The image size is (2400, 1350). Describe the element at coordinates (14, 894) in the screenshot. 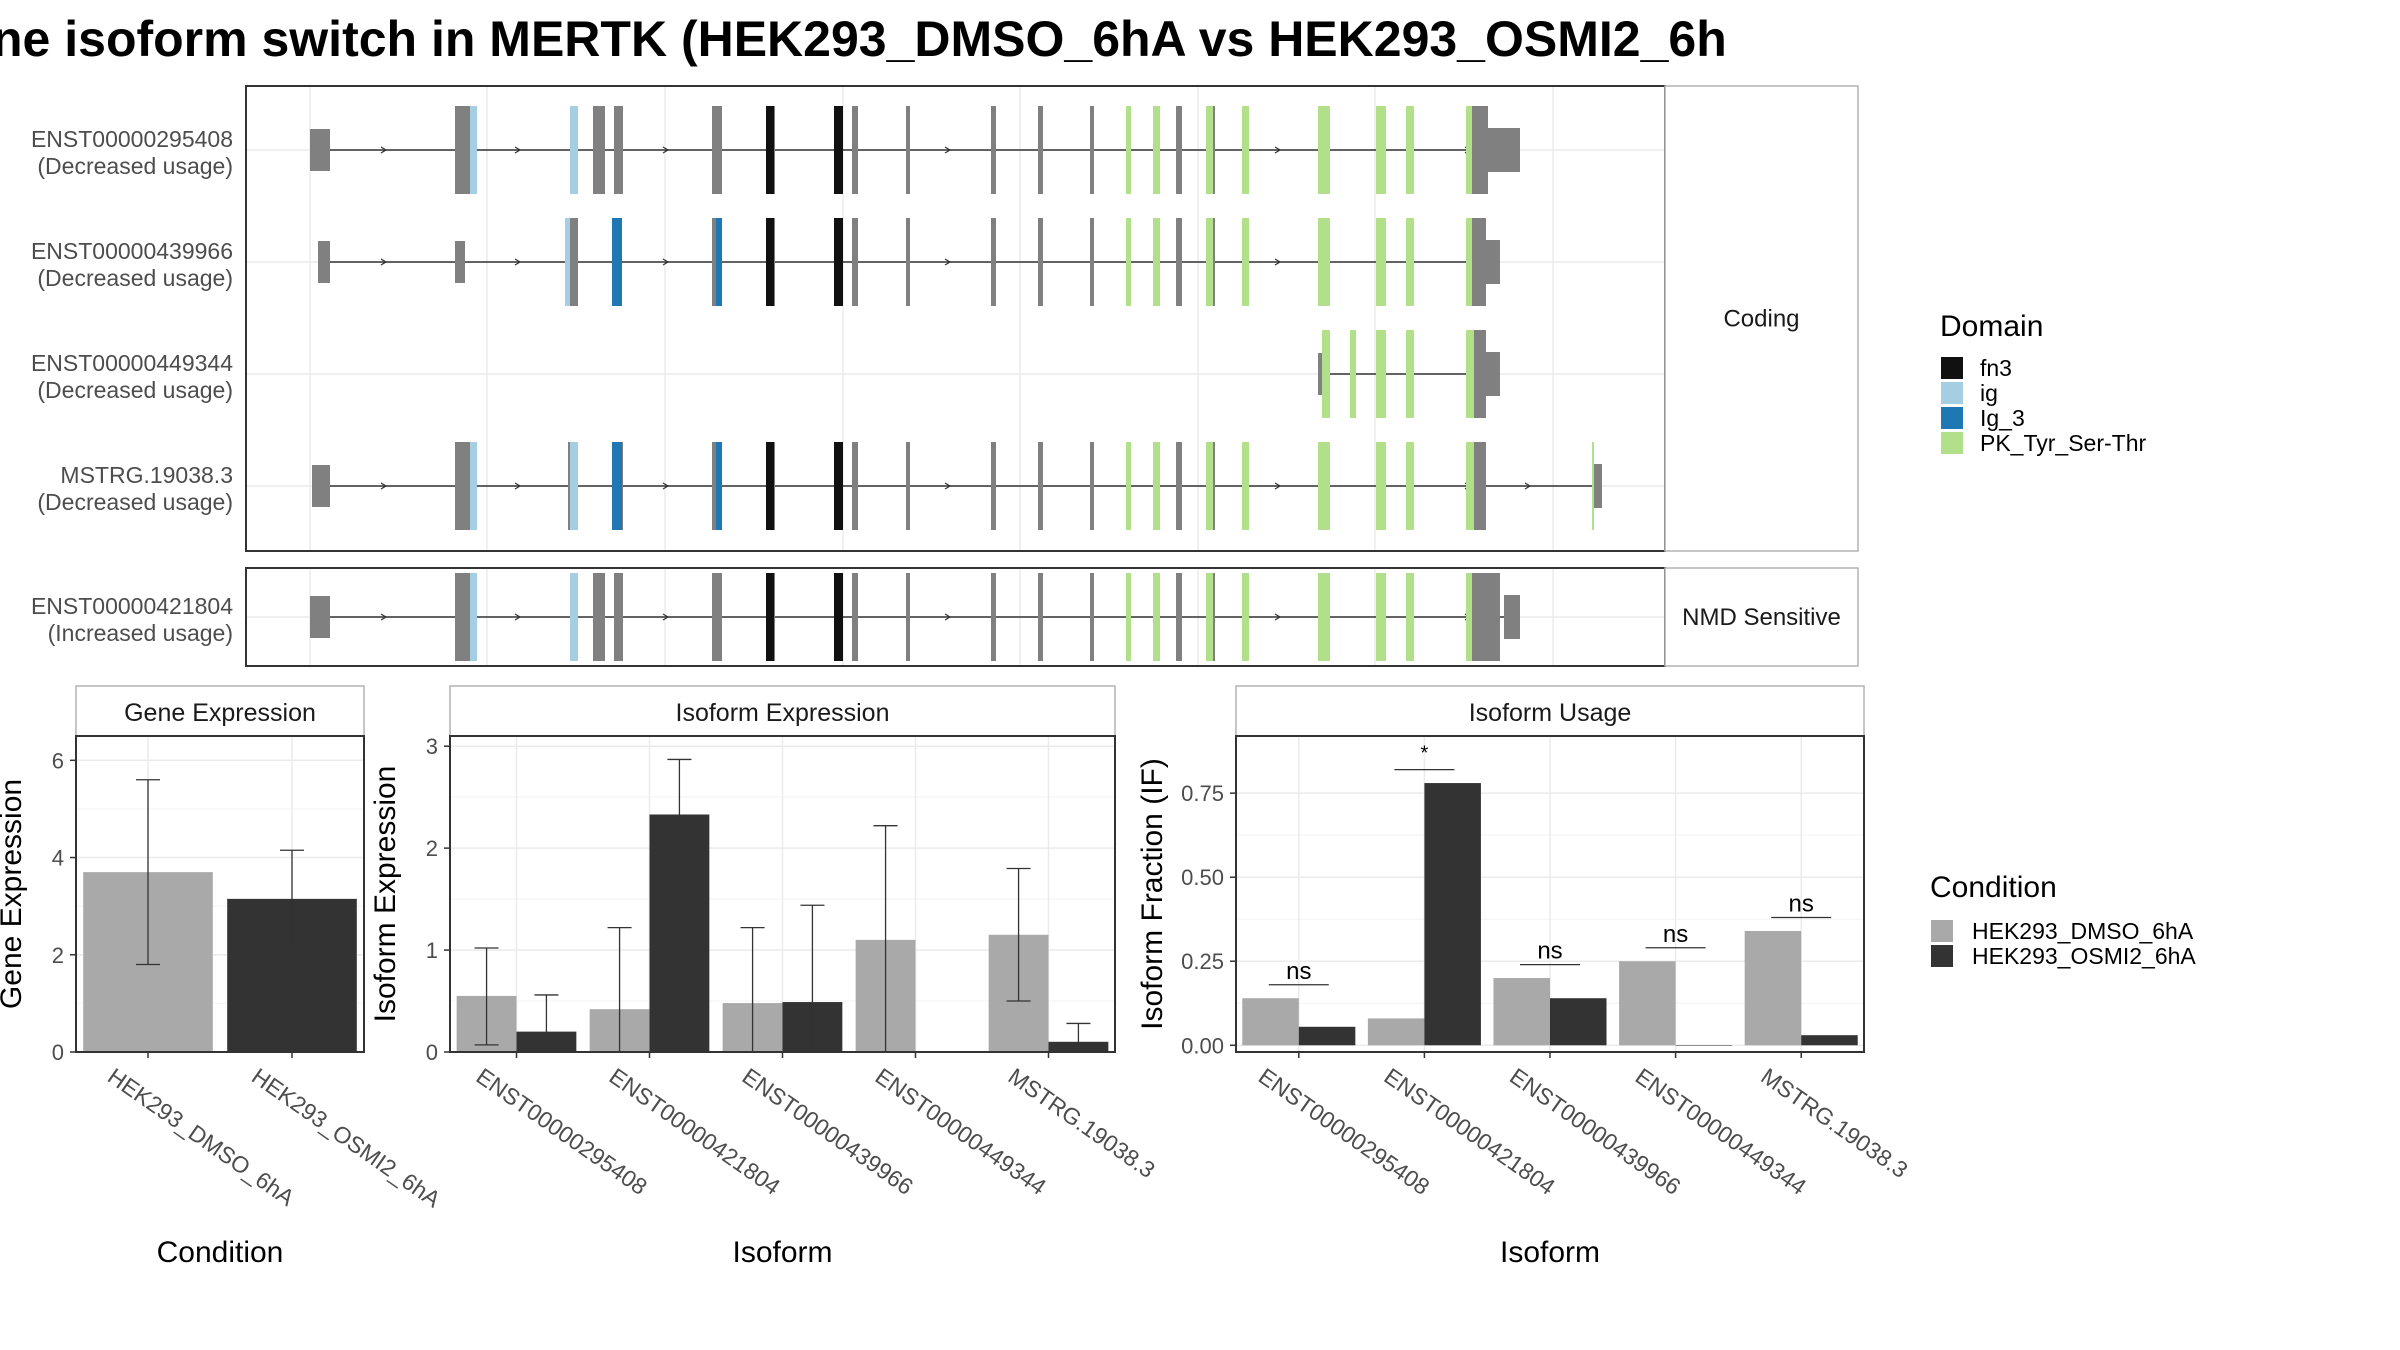

I see `y-axis-title: Gene Expression` at that location.